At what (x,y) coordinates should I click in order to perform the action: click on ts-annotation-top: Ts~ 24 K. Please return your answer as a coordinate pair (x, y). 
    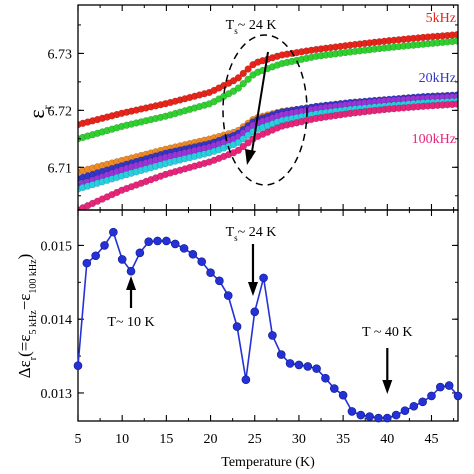
    Looking at the image, I should click on (251, 27).